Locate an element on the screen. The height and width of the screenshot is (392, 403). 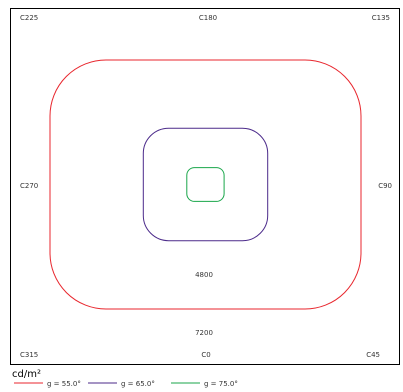
legend-label-g65: g = 65.0° is located at coordinates (138, 384).